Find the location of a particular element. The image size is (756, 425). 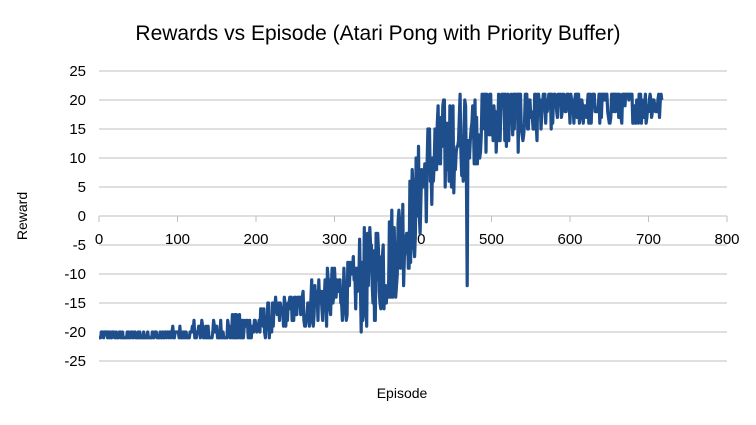

x-tick-label: 500 is located at coordinates (491, 239).